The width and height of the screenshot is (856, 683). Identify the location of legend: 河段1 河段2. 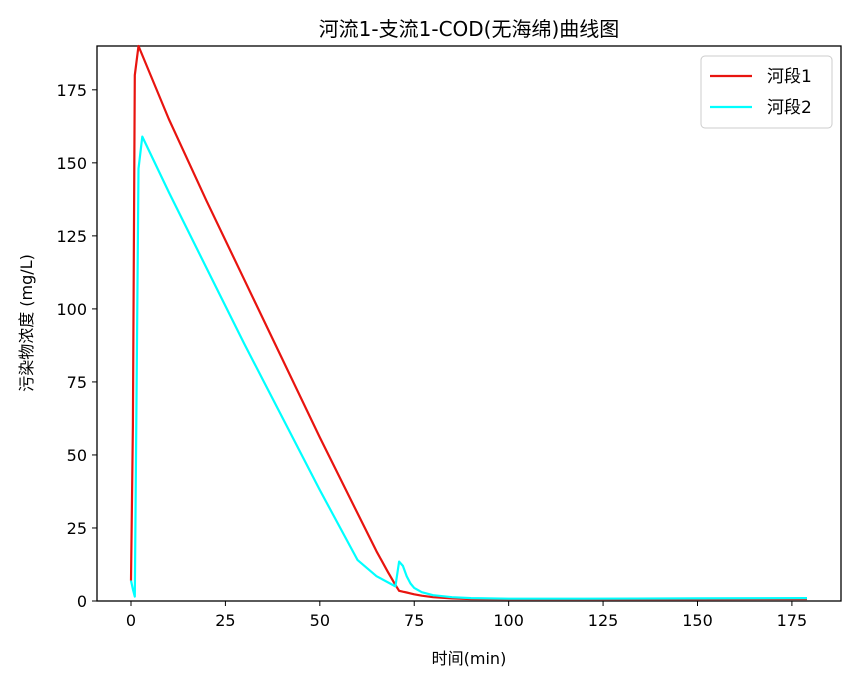
(766, 92).